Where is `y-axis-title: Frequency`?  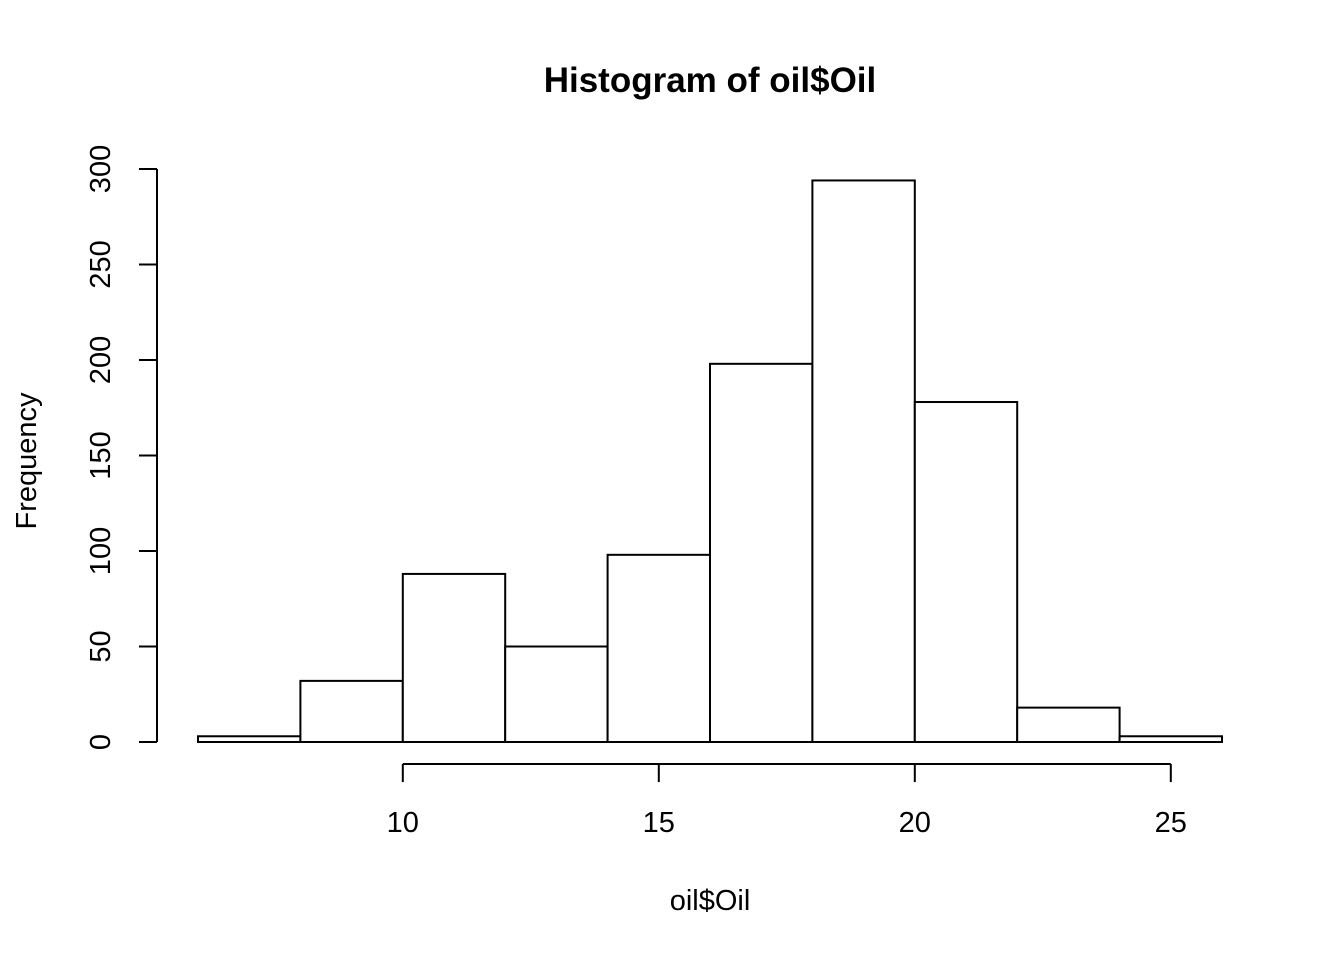
y-axis-title: Frequency is located at coordinates (27, 461).